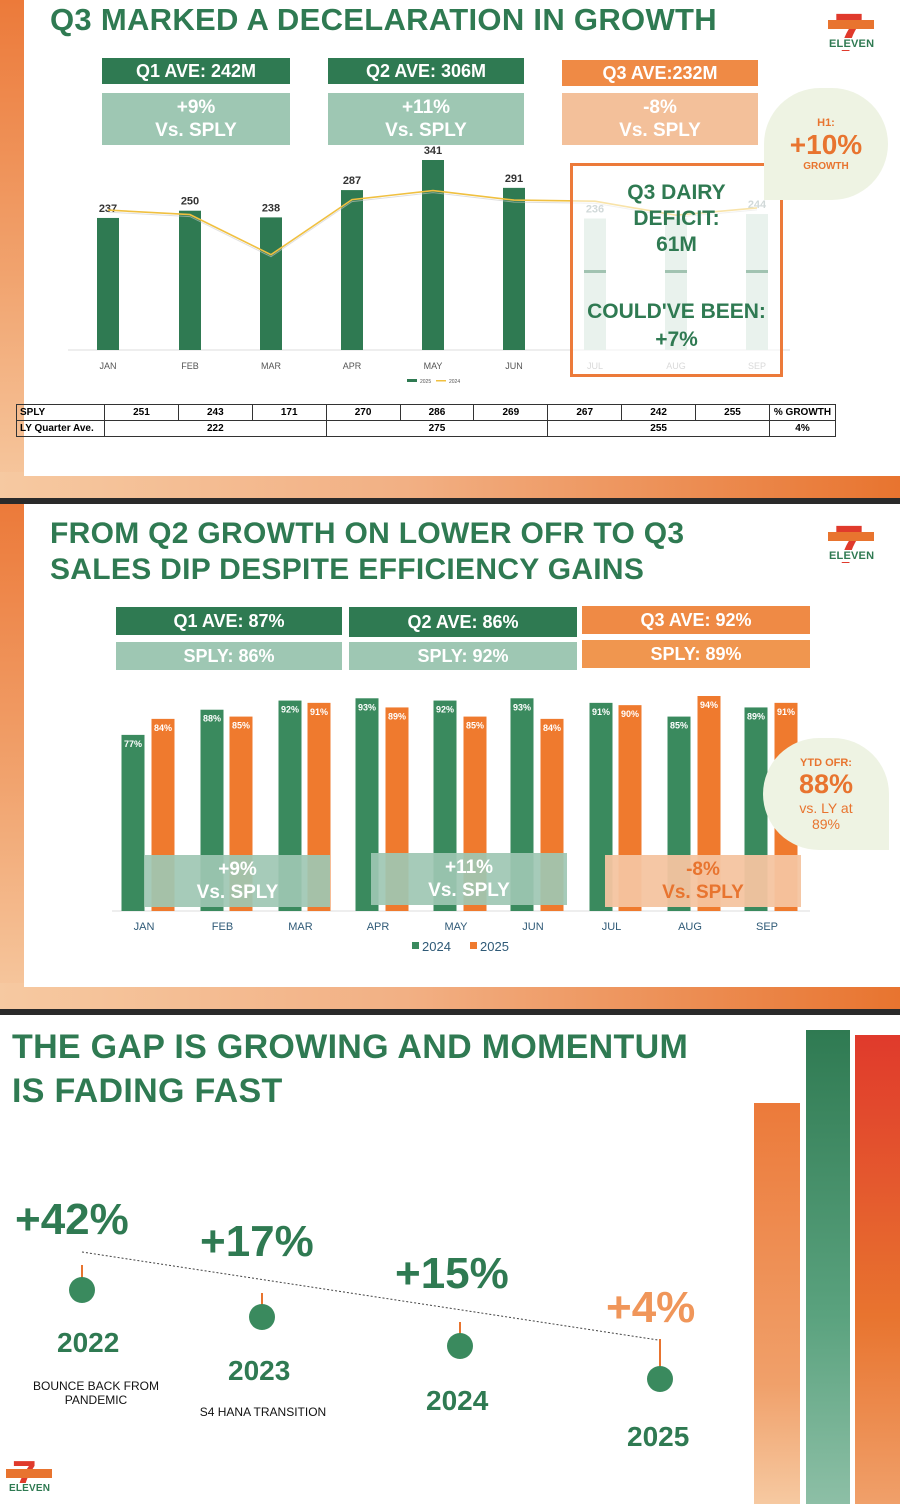 The height and width of the screenshot is (1504, 900). What do you see at coordinates (469, 879) in the screenshot?
I see `q2-growth-overlay: +11% Vs. SPLY` at bounding box center [469, 879].